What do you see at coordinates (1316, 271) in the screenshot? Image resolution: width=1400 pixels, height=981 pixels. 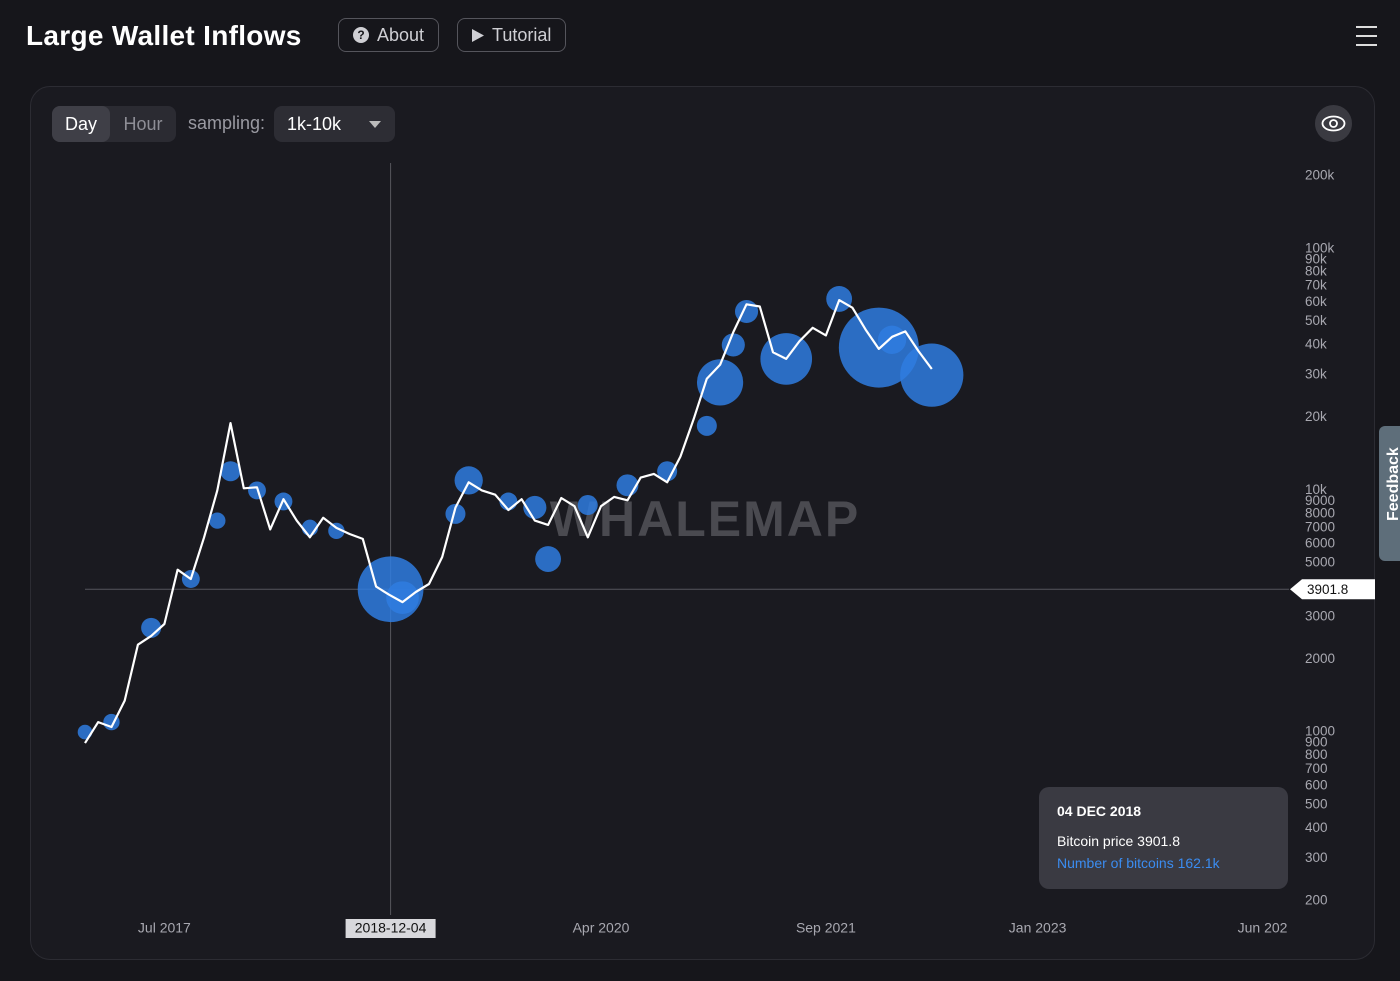 I see `y-tick-label: 80k` at bounding box center [1316, 271].